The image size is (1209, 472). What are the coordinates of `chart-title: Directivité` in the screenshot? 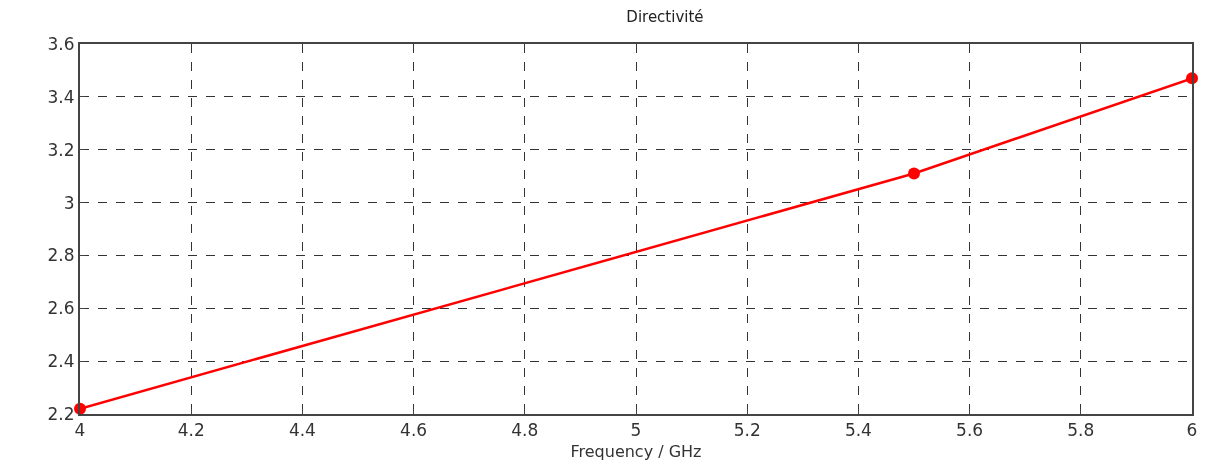 It's located at (665, 17).